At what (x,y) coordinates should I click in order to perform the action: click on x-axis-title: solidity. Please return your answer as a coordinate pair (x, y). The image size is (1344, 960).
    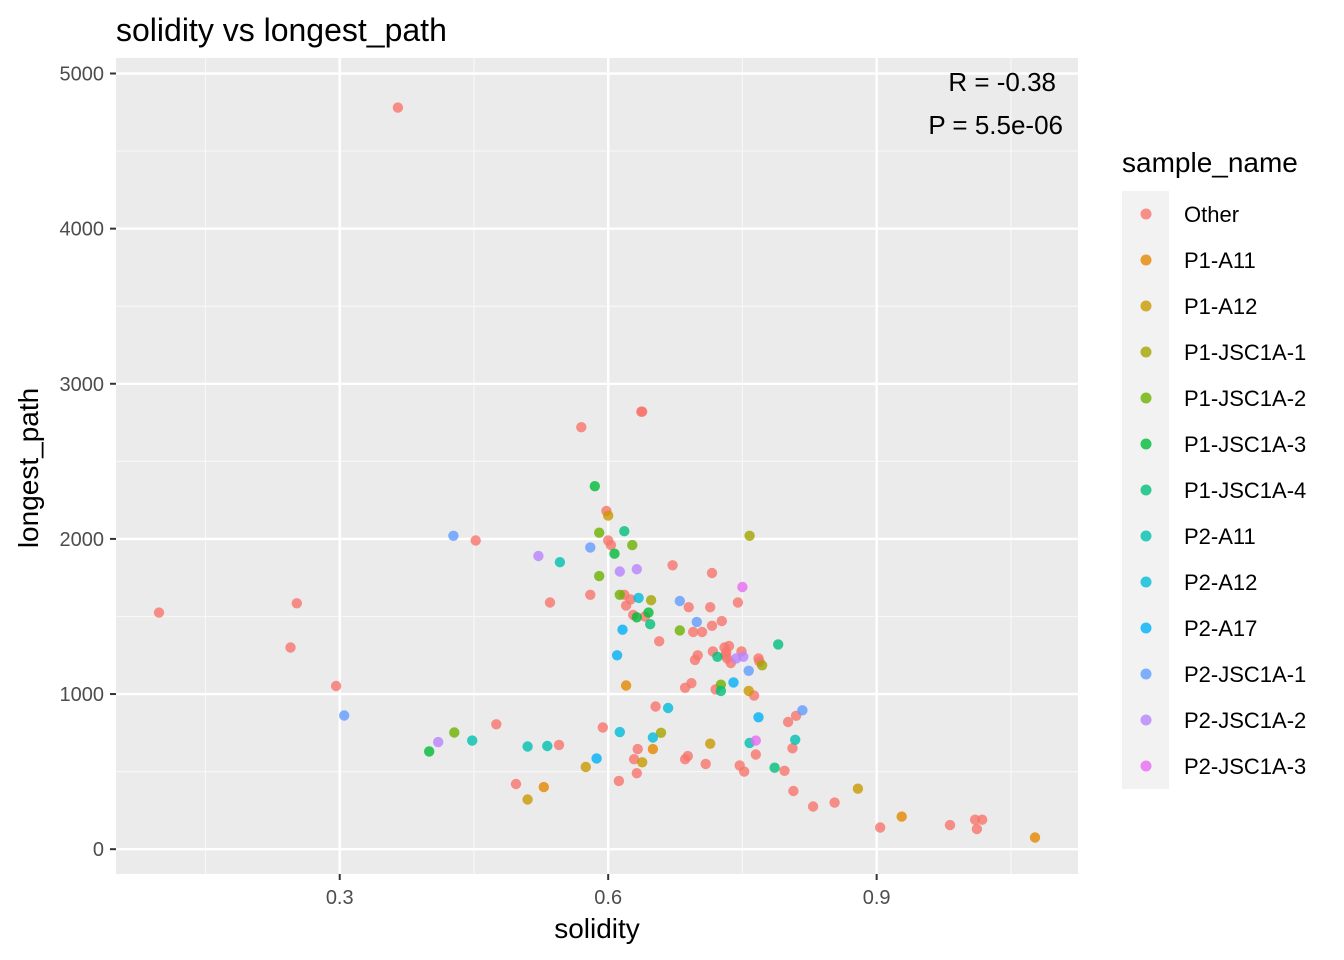
    Looking at the image, I should click on (597, 928).